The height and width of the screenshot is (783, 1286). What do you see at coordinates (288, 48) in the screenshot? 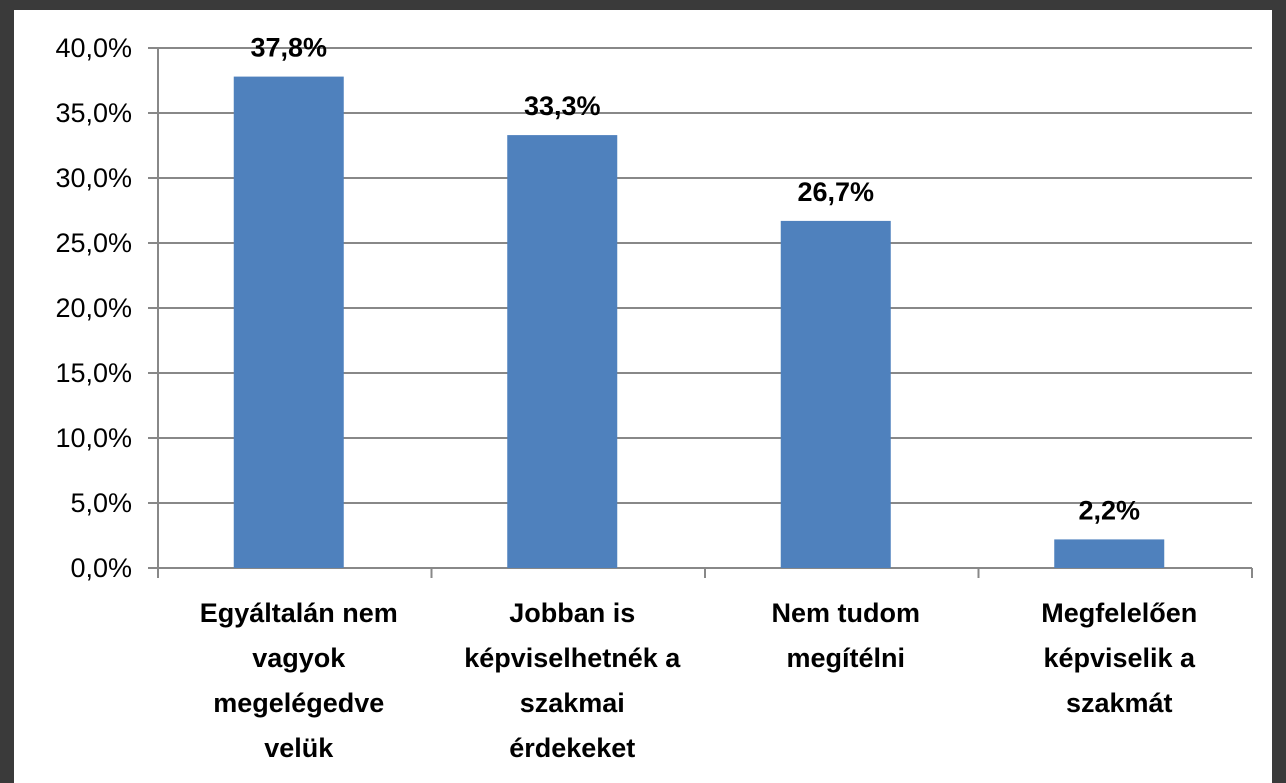
I see `data-label: 37,8%` at bounding box center [288, 48].